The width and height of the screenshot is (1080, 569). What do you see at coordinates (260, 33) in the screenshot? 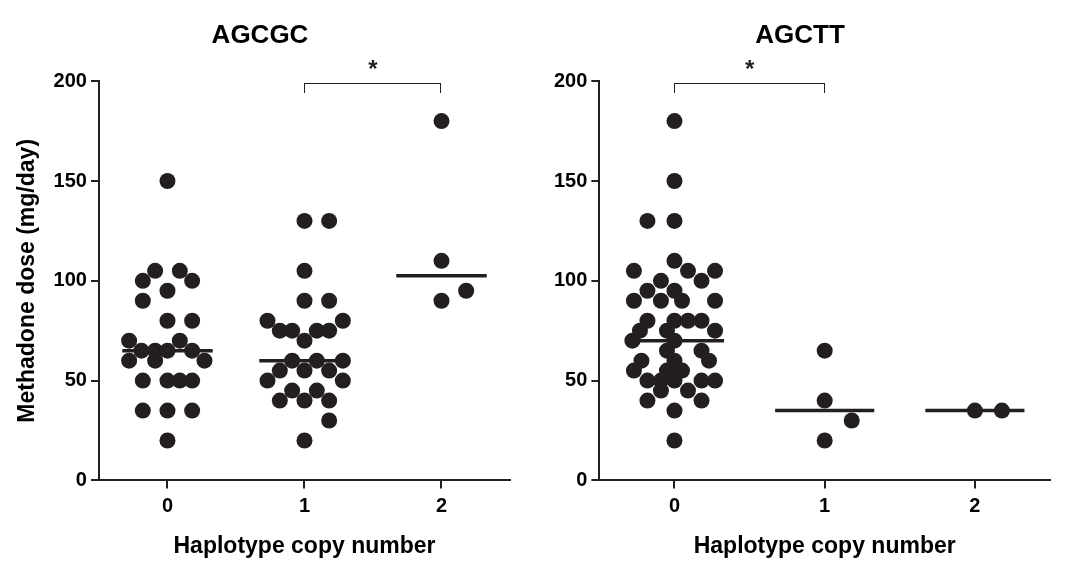
I see `chart-title: AGCGC` at bounding box center [260, 33].